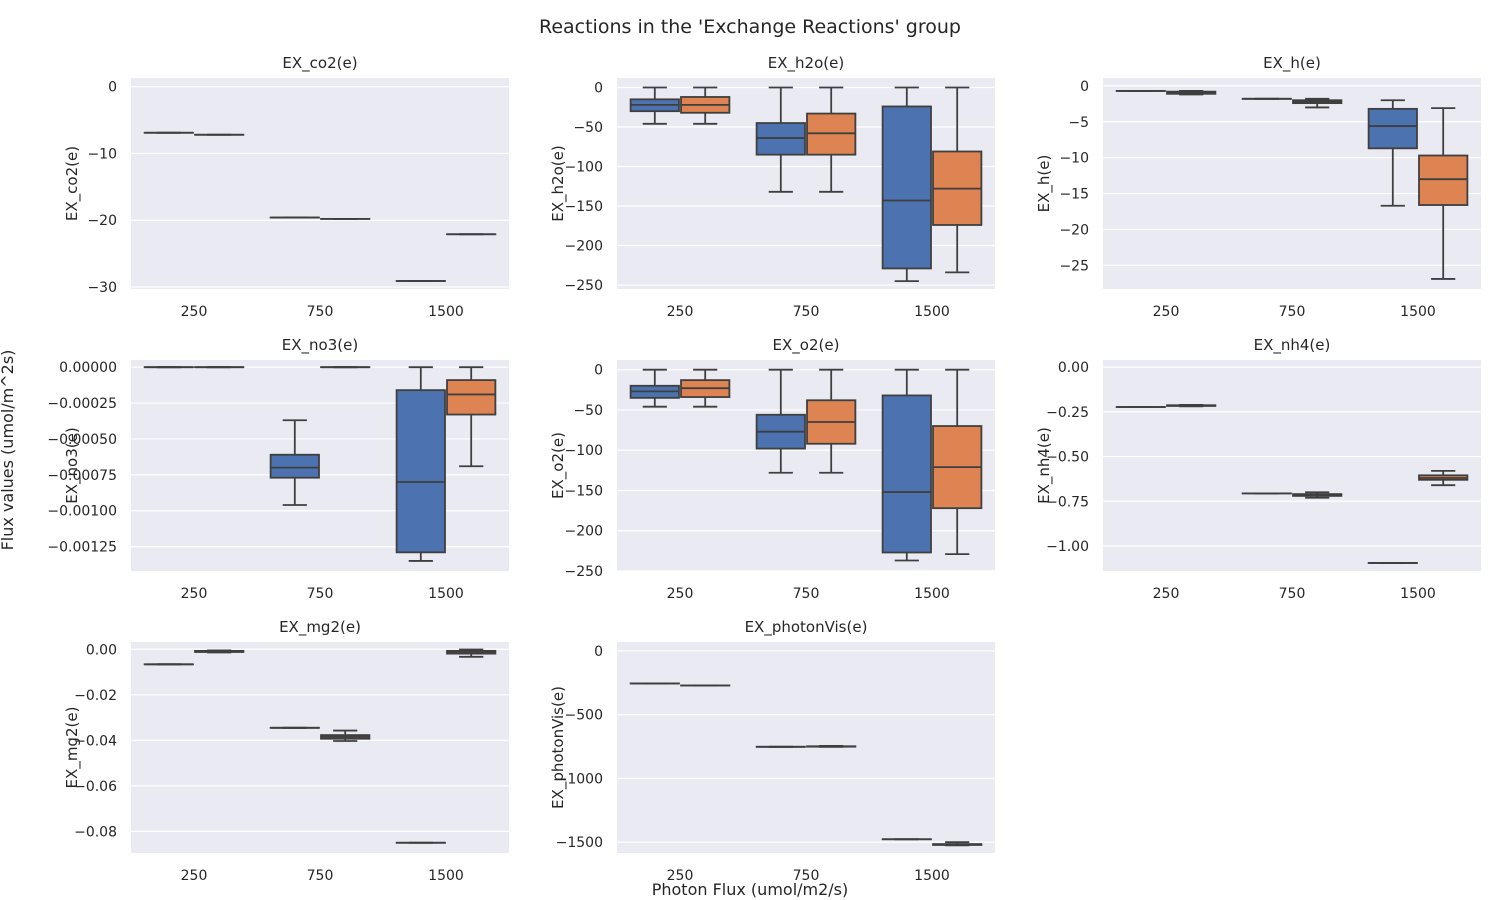 The image size is (1500, 900). I want to click on subplot-title: EX_h2o(e), so click(806, 63).